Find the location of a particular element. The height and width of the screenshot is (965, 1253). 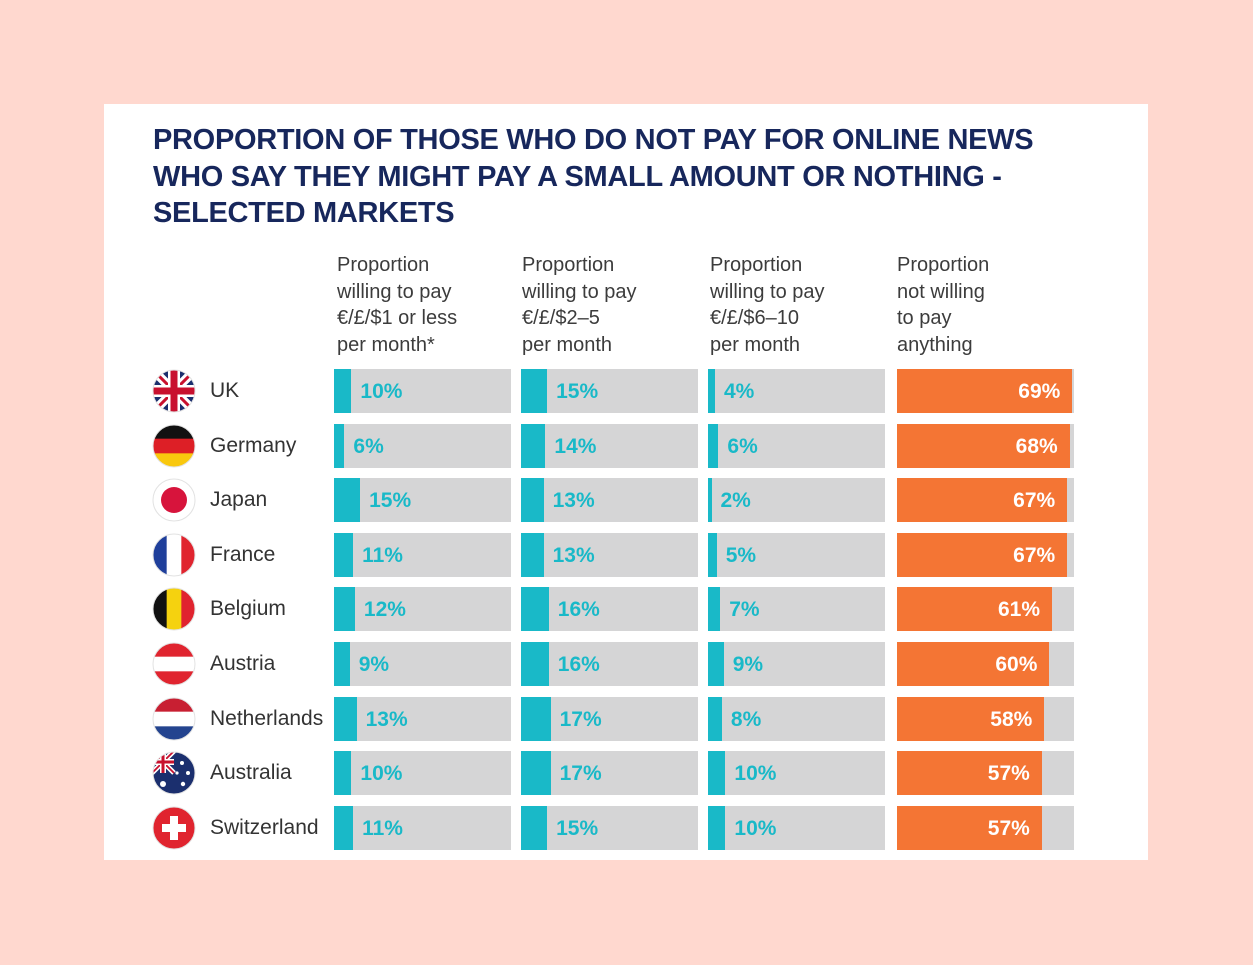

bar-value-label: 15% is located at coordinates (577, 828).